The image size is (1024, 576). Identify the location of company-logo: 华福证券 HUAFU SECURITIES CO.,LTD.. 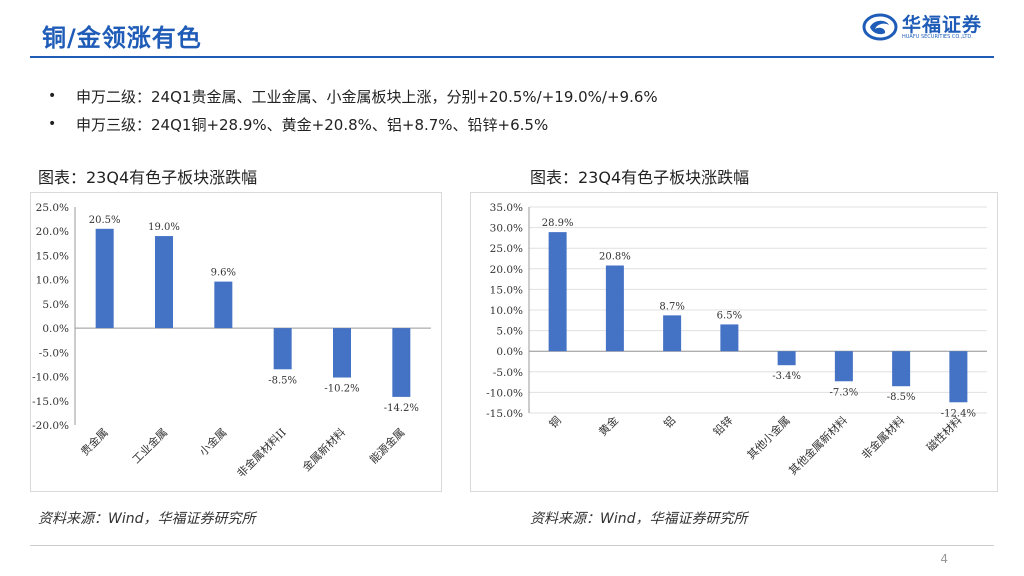
(927, 28).